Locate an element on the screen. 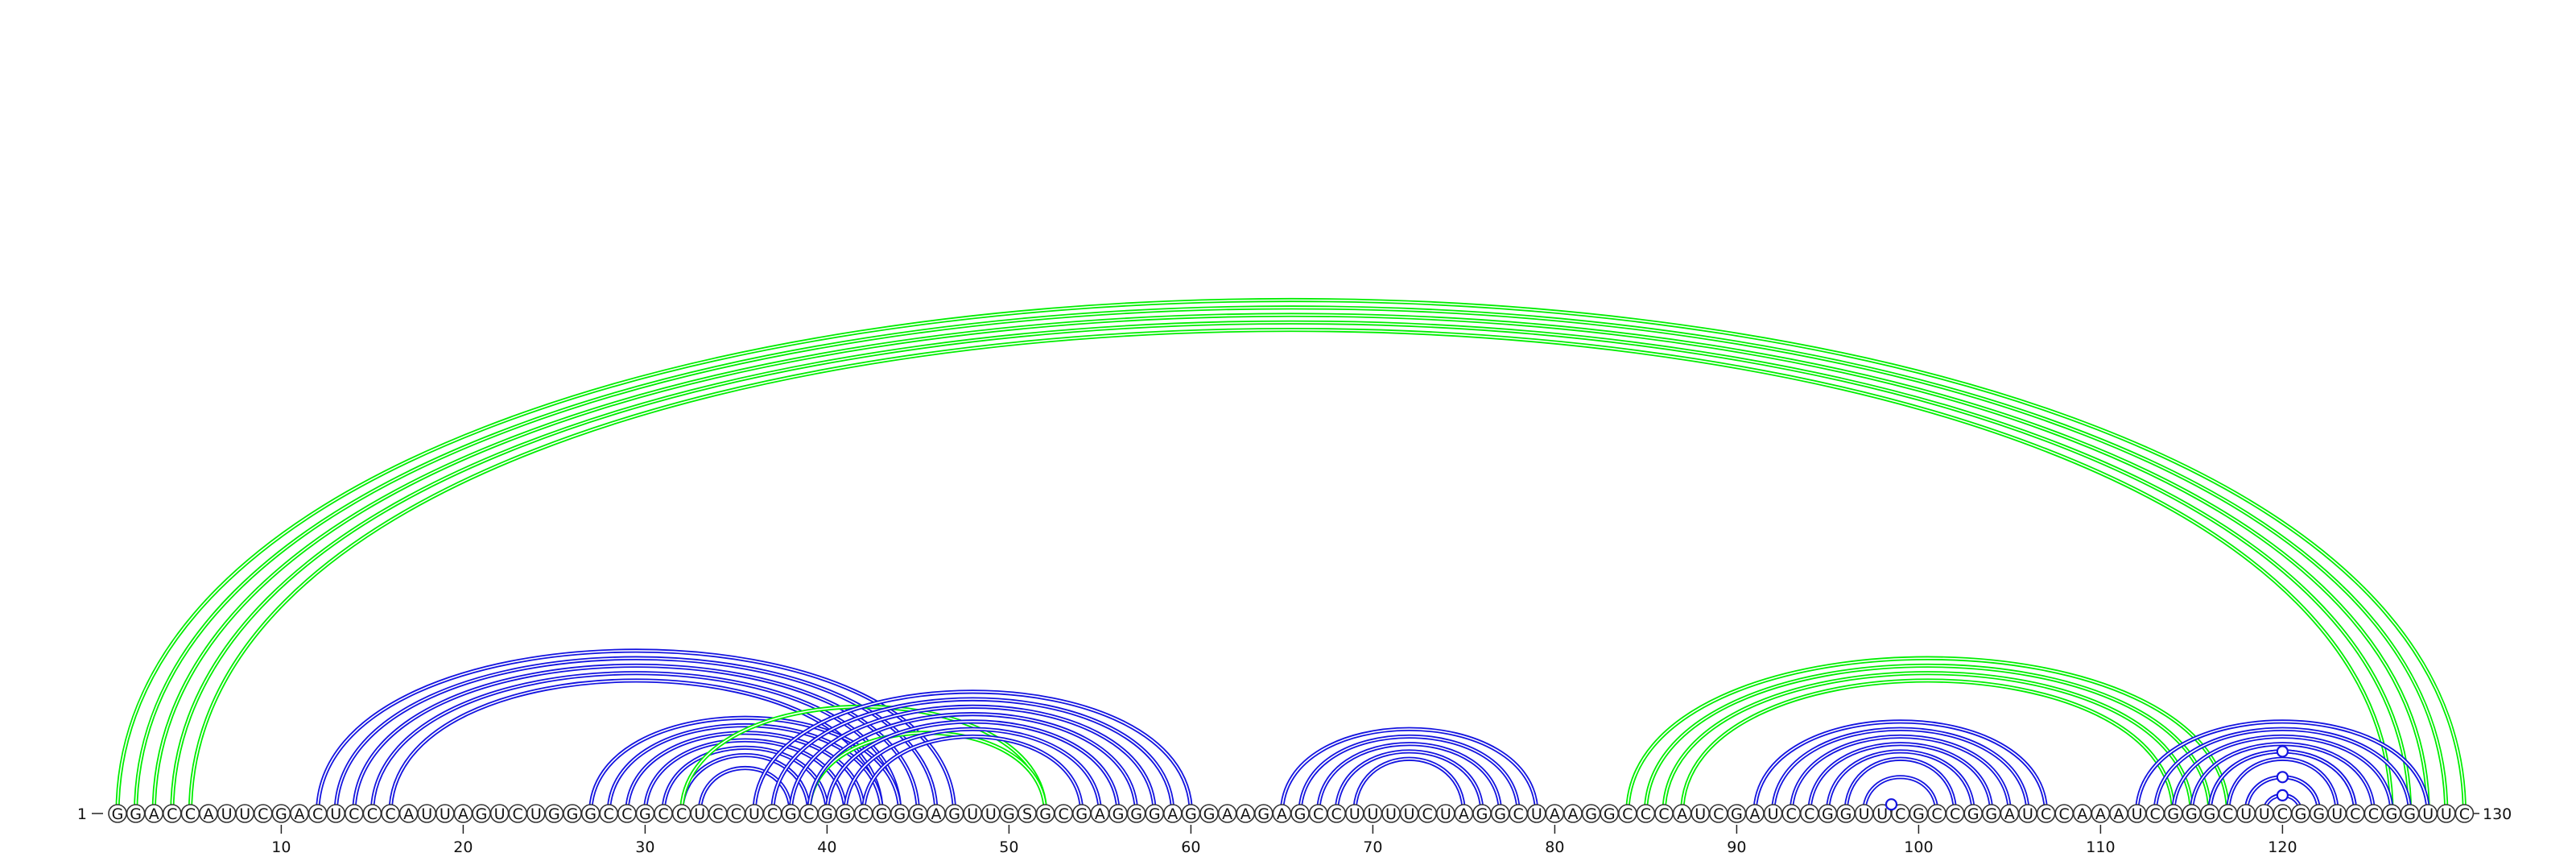  nucleotide-11: A is located at coordinates (299, 813).